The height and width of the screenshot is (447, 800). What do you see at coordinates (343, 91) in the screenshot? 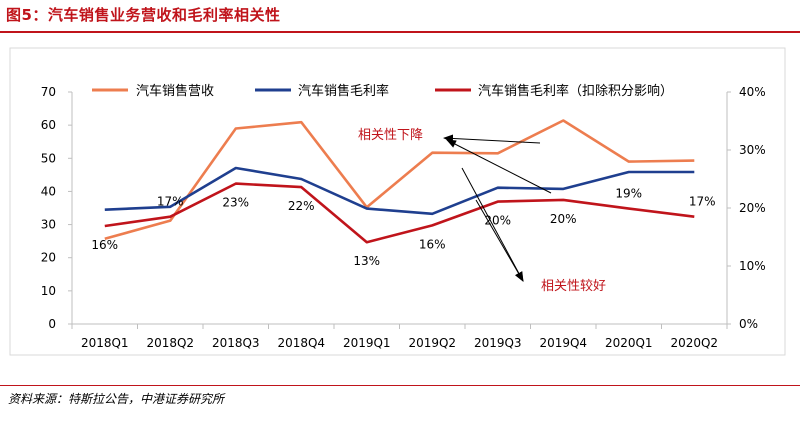
I see `legend-label-margin: 汽车销售毛利率` at bounding box center [343, 91].